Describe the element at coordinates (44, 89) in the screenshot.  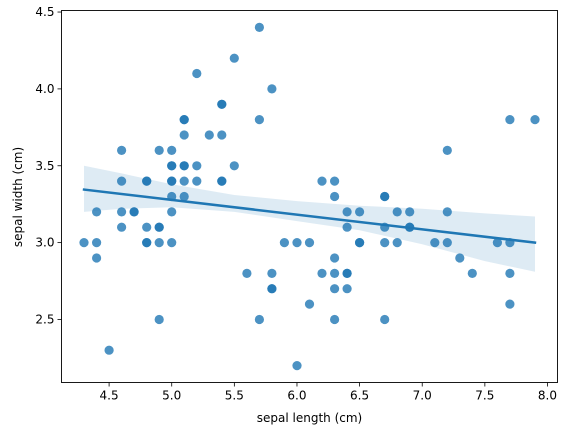
I see `y-tick-label: 4.0` at that location.